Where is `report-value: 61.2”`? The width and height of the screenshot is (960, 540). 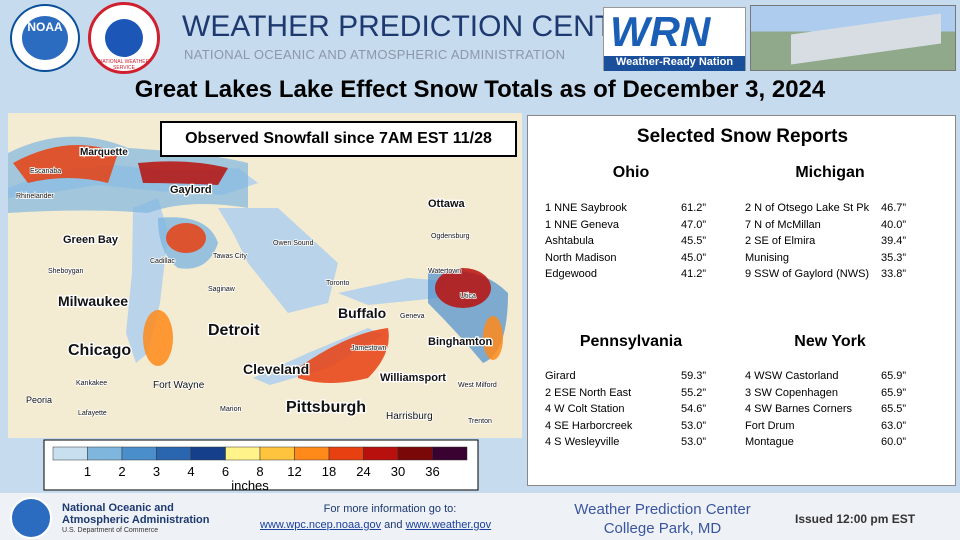 report-value: 61.2” is located at coordinates (694, 208).